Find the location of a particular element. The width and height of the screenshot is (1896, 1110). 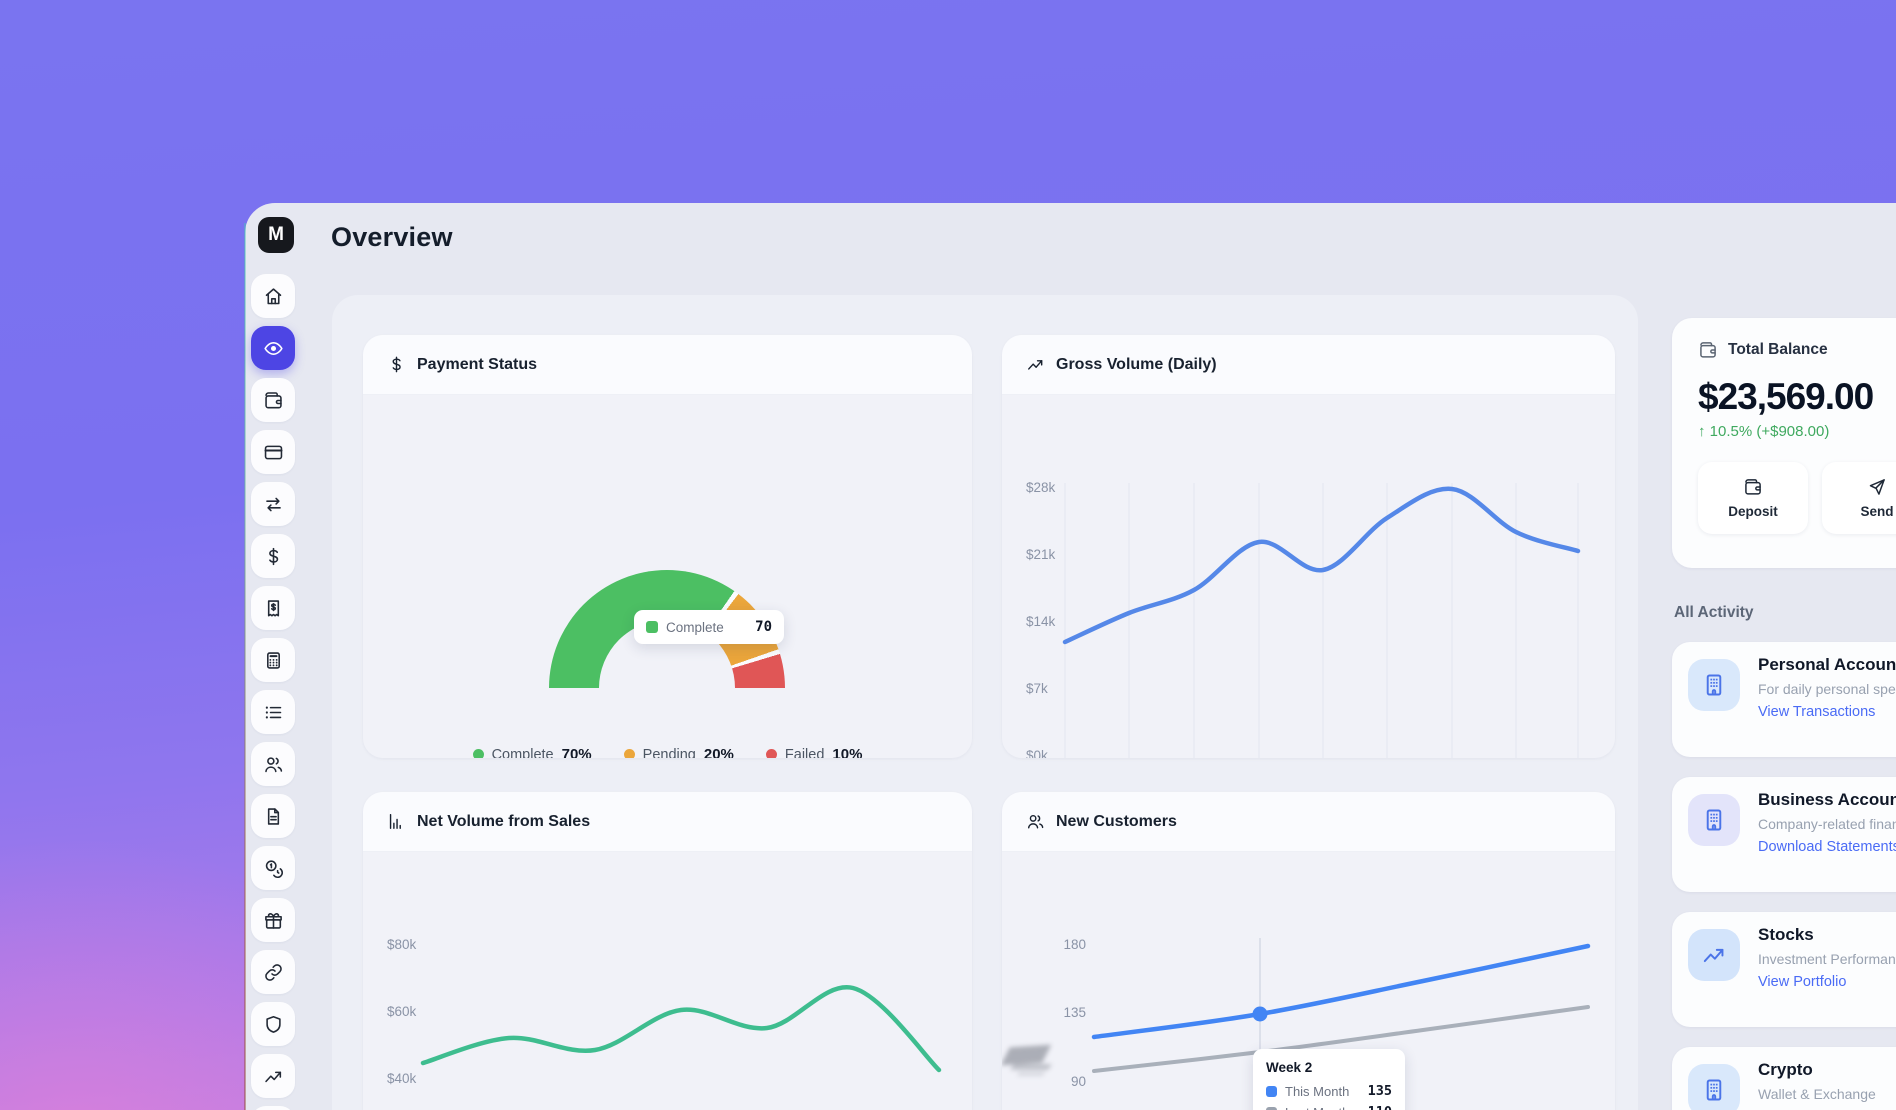

tooltip-value: 110 is located at coordinates (1380, 1107).